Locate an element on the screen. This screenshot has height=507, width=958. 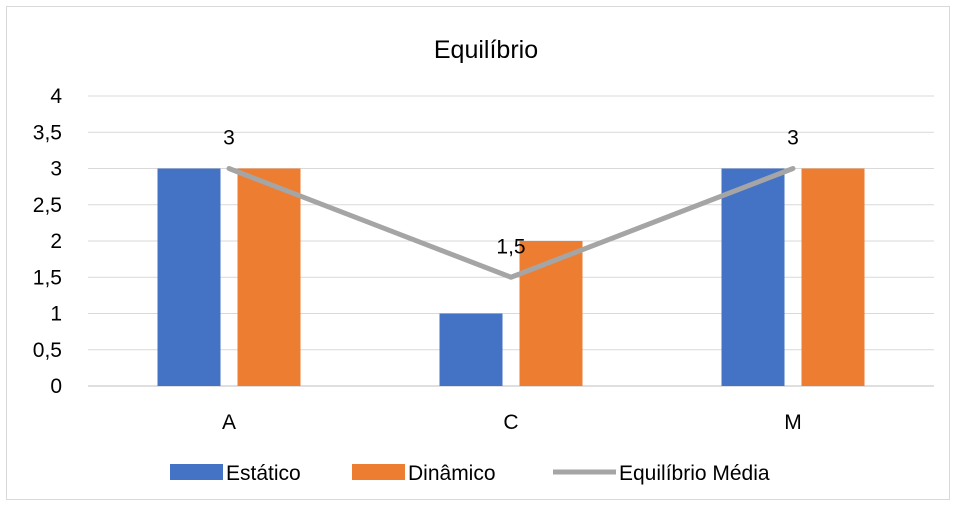
legend: Estático Dinâmico Equilíbrio Média is located at coordinates (470, 473).